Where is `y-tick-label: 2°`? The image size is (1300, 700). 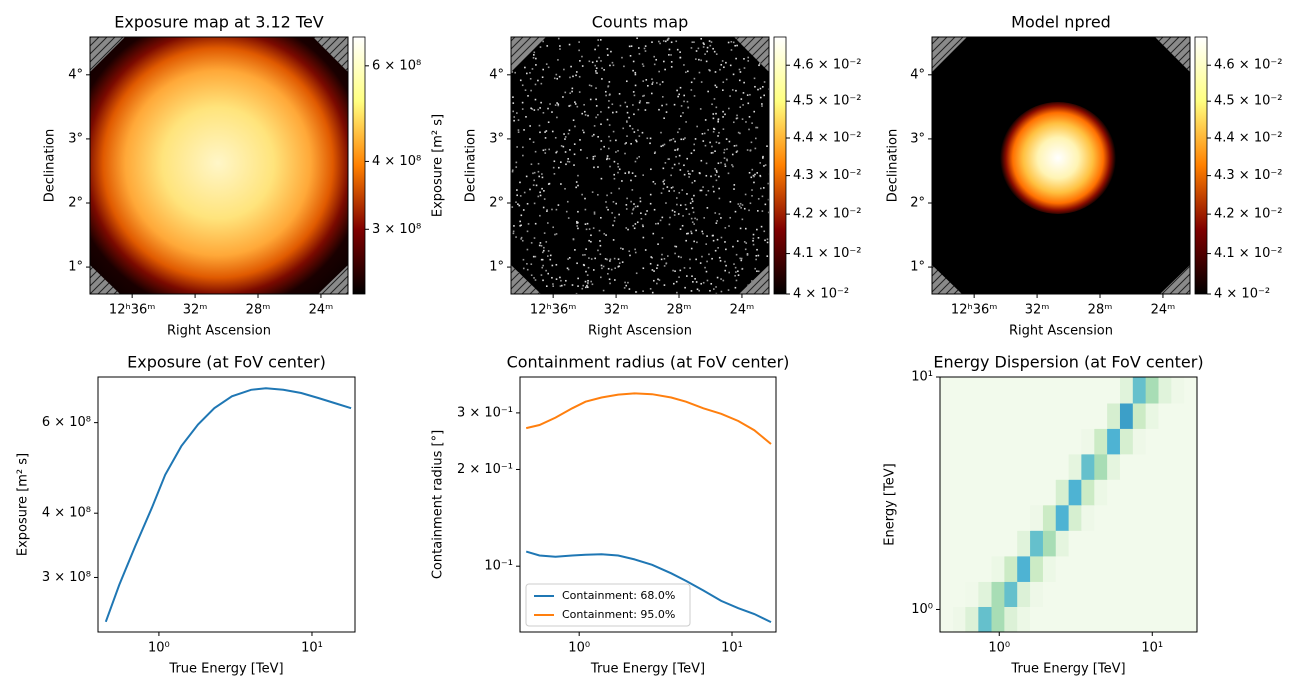 y-tick-label: 2° is located at coordinates (917, 202).